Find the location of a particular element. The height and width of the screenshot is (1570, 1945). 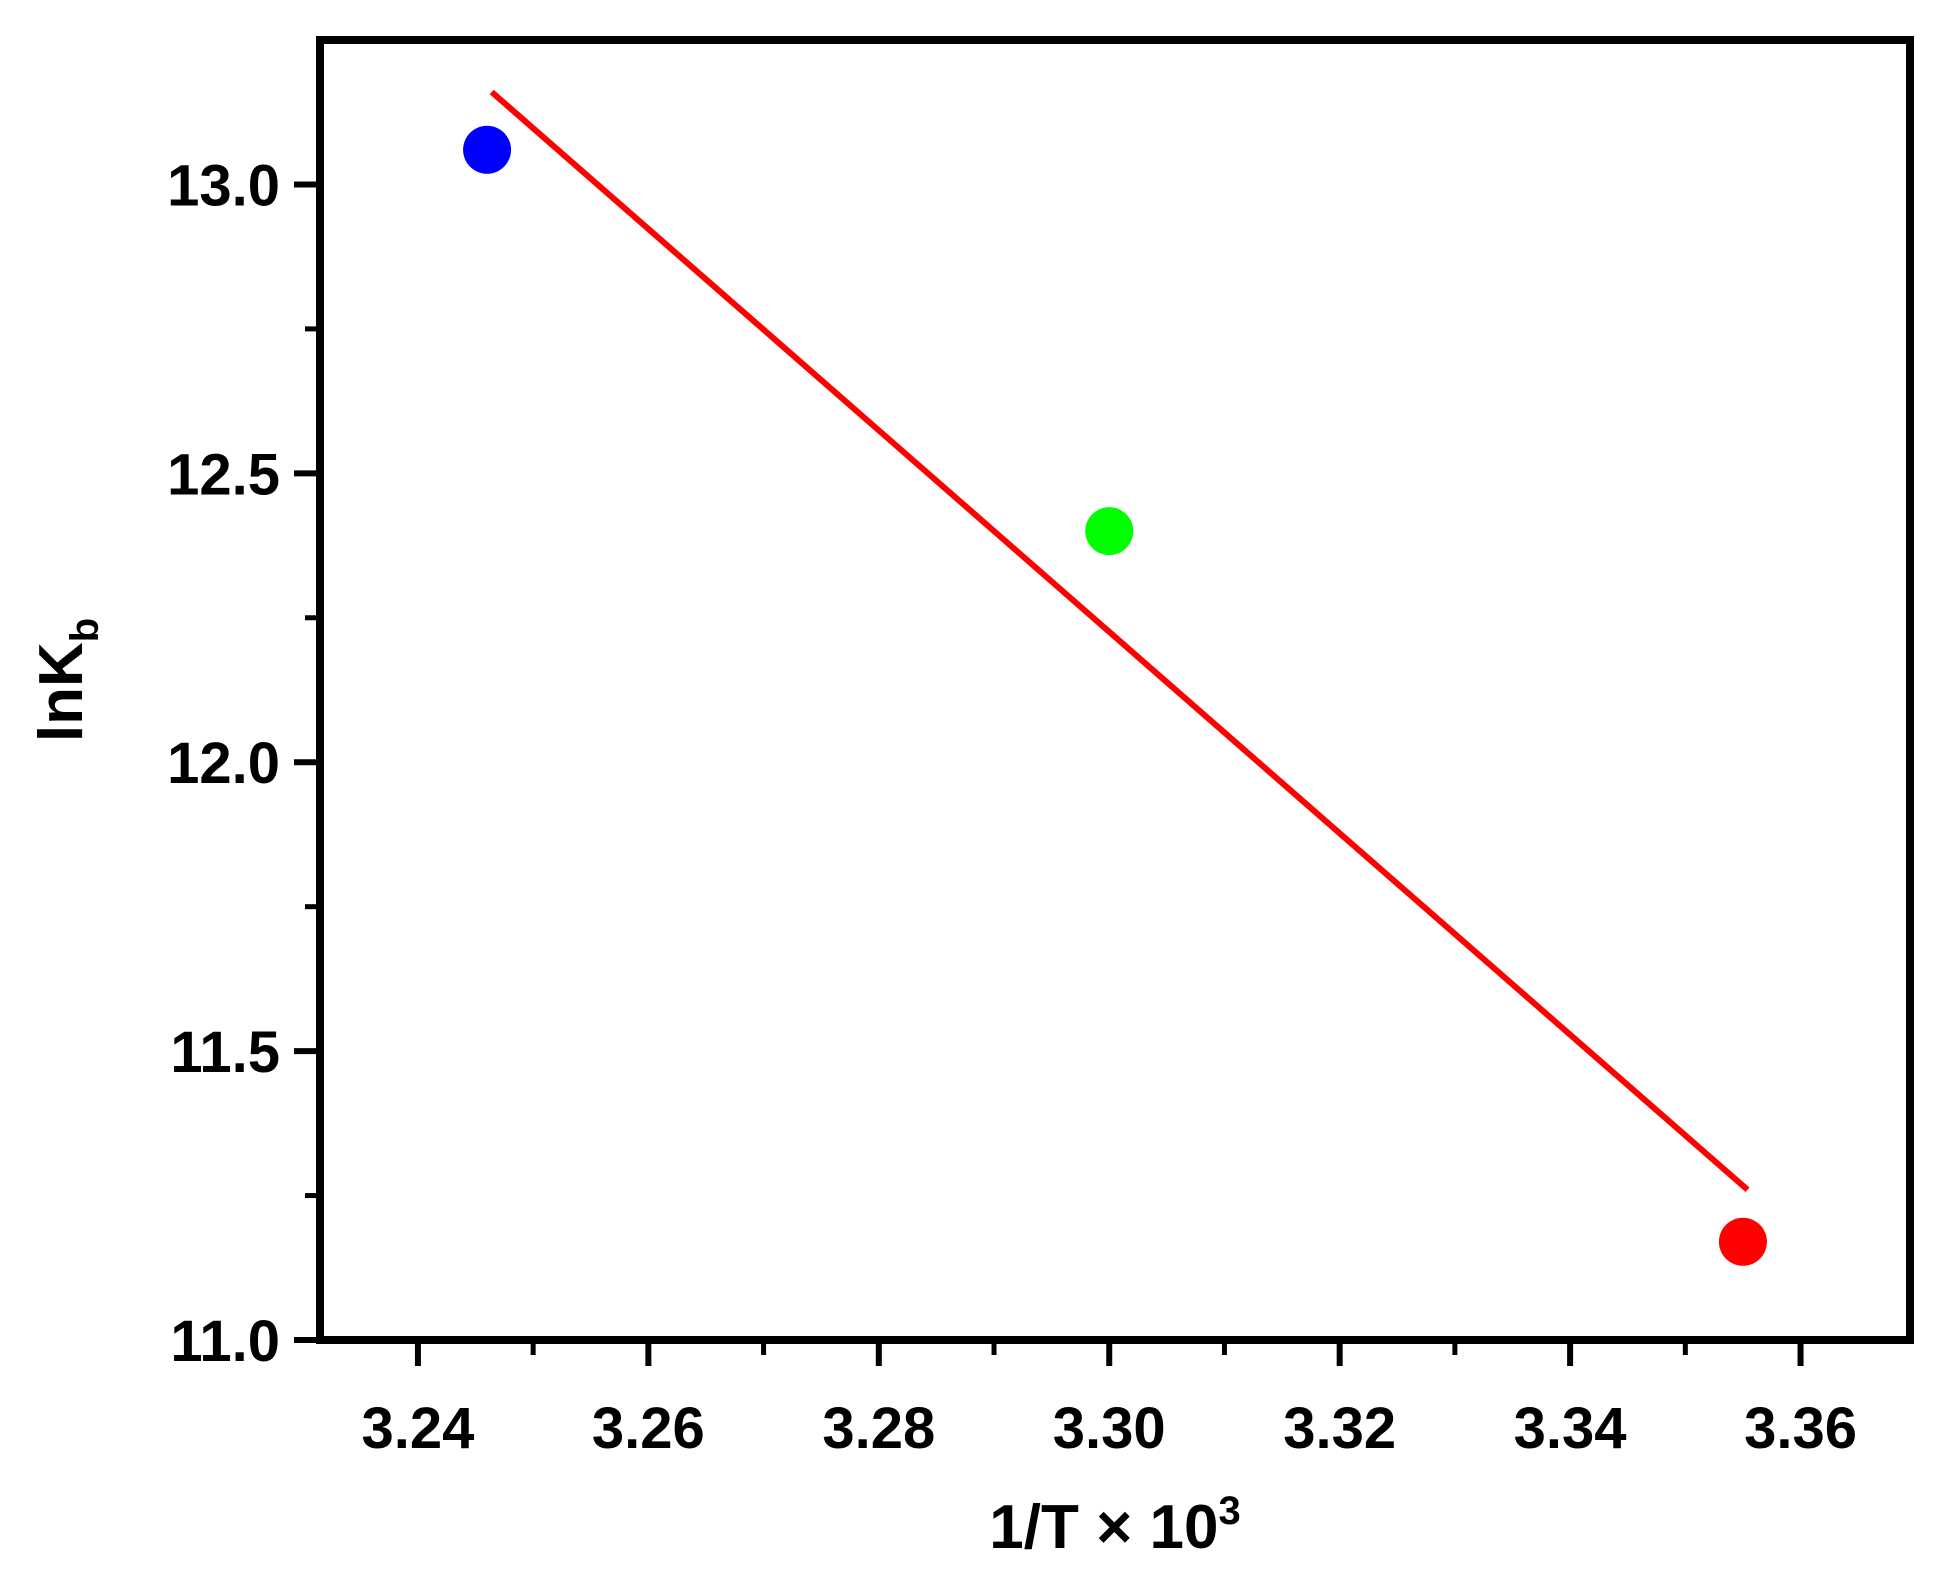

y-axis-title-subscript: b is located at coordinates (85, 630).